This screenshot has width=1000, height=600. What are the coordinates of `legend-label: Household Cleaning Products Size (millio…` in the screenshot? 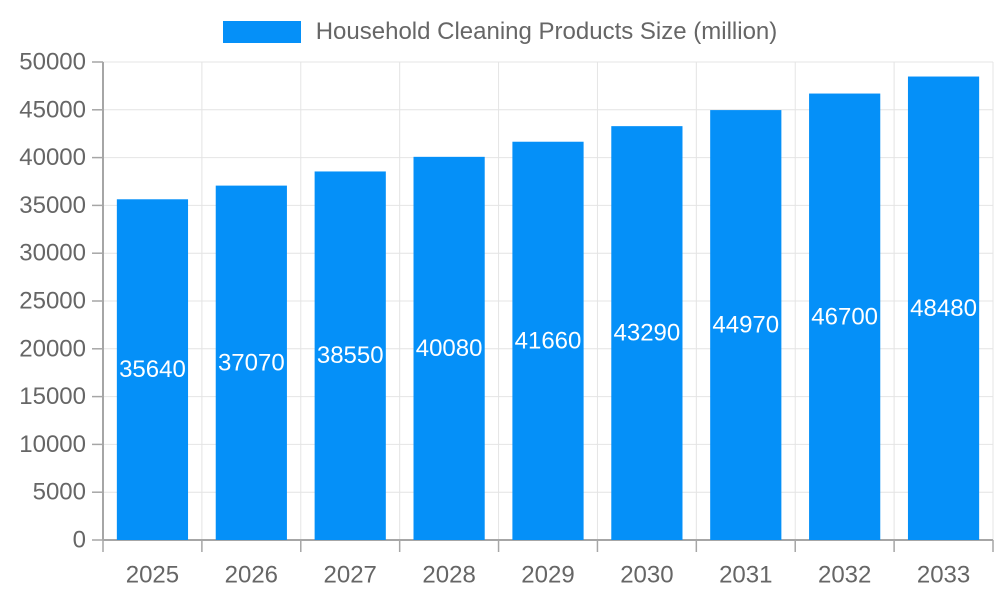 It's located at (546, 31).